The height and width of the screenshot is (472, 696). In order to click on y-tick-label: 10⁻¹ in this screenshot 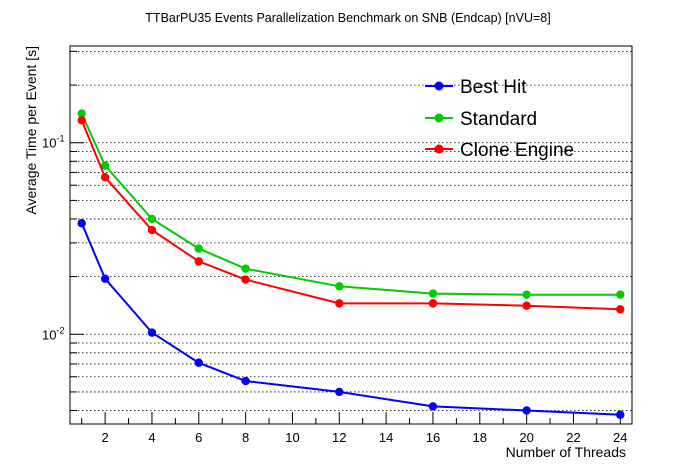, I will do `click(53, 142)`.